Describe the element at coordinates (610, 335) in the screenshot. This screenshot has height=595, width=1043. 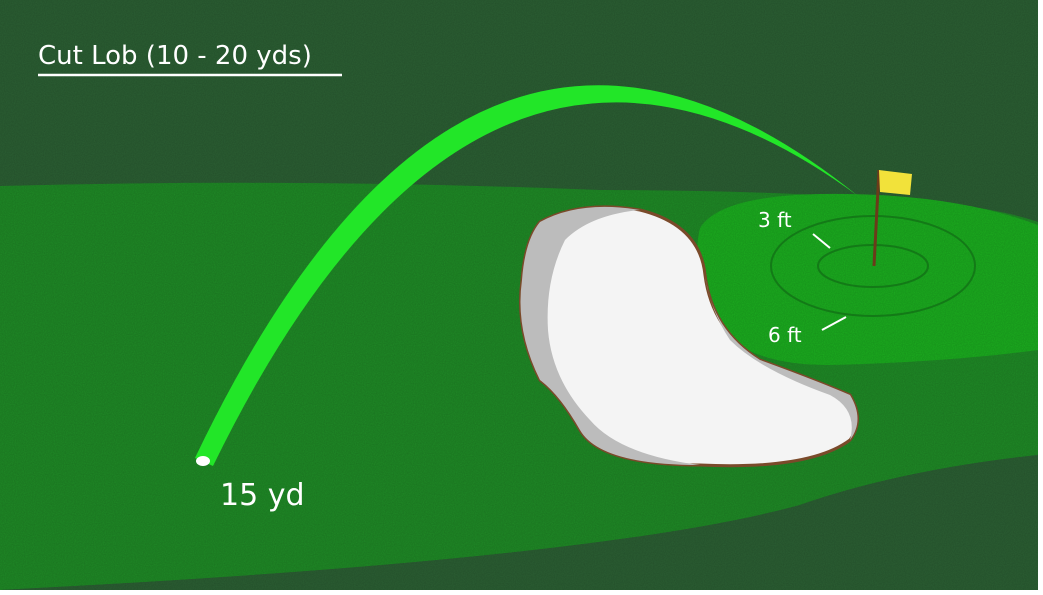
I see `bunker-shadow` at that location.